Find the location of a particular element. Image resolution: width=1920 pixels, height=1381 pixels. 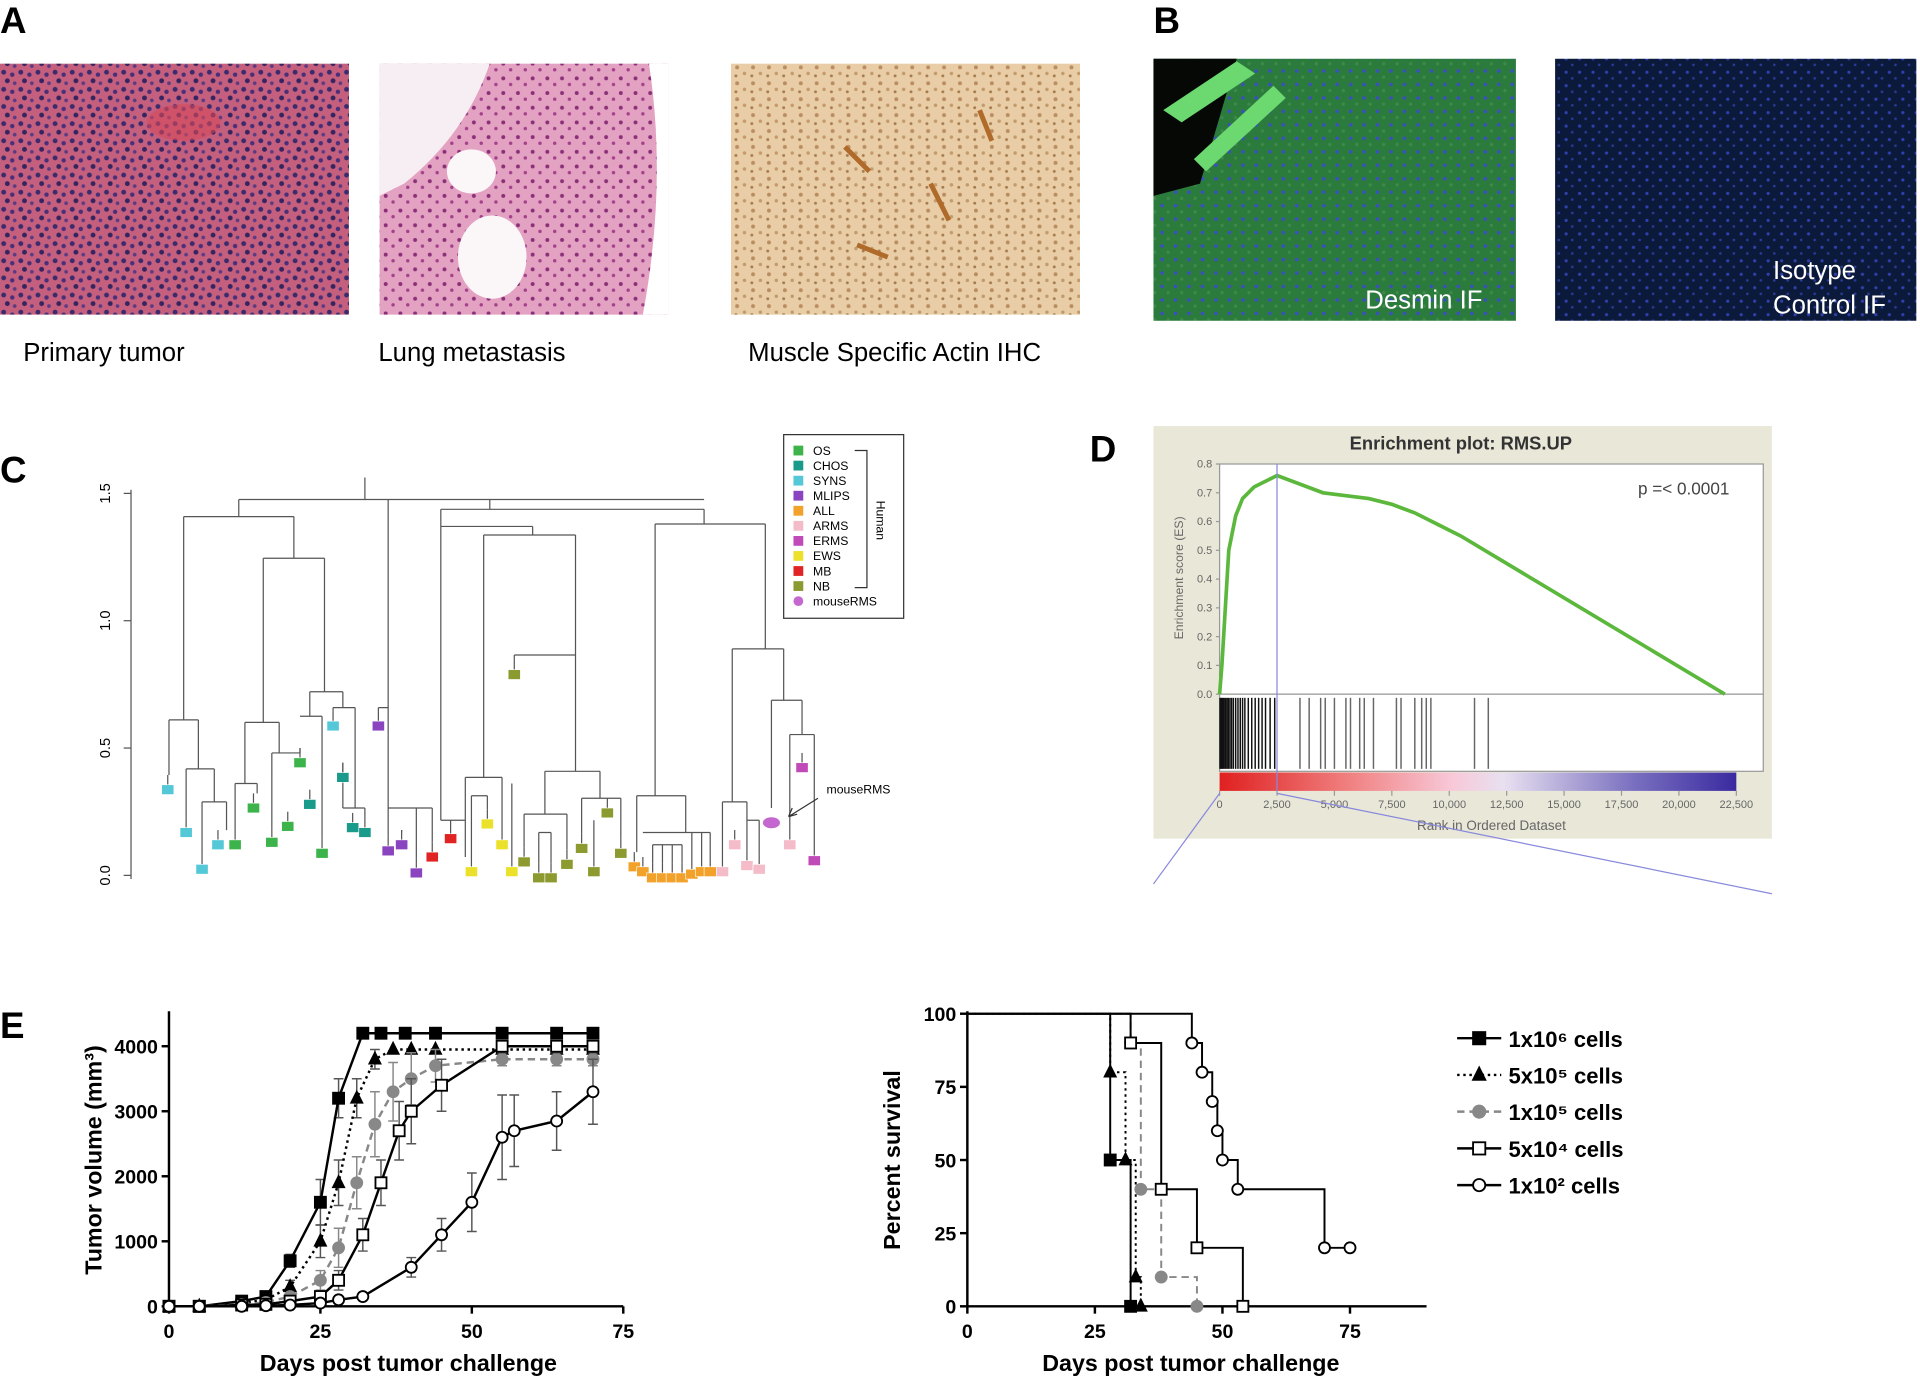

caption: Lung metastasis is located at coordinates (471, 353).